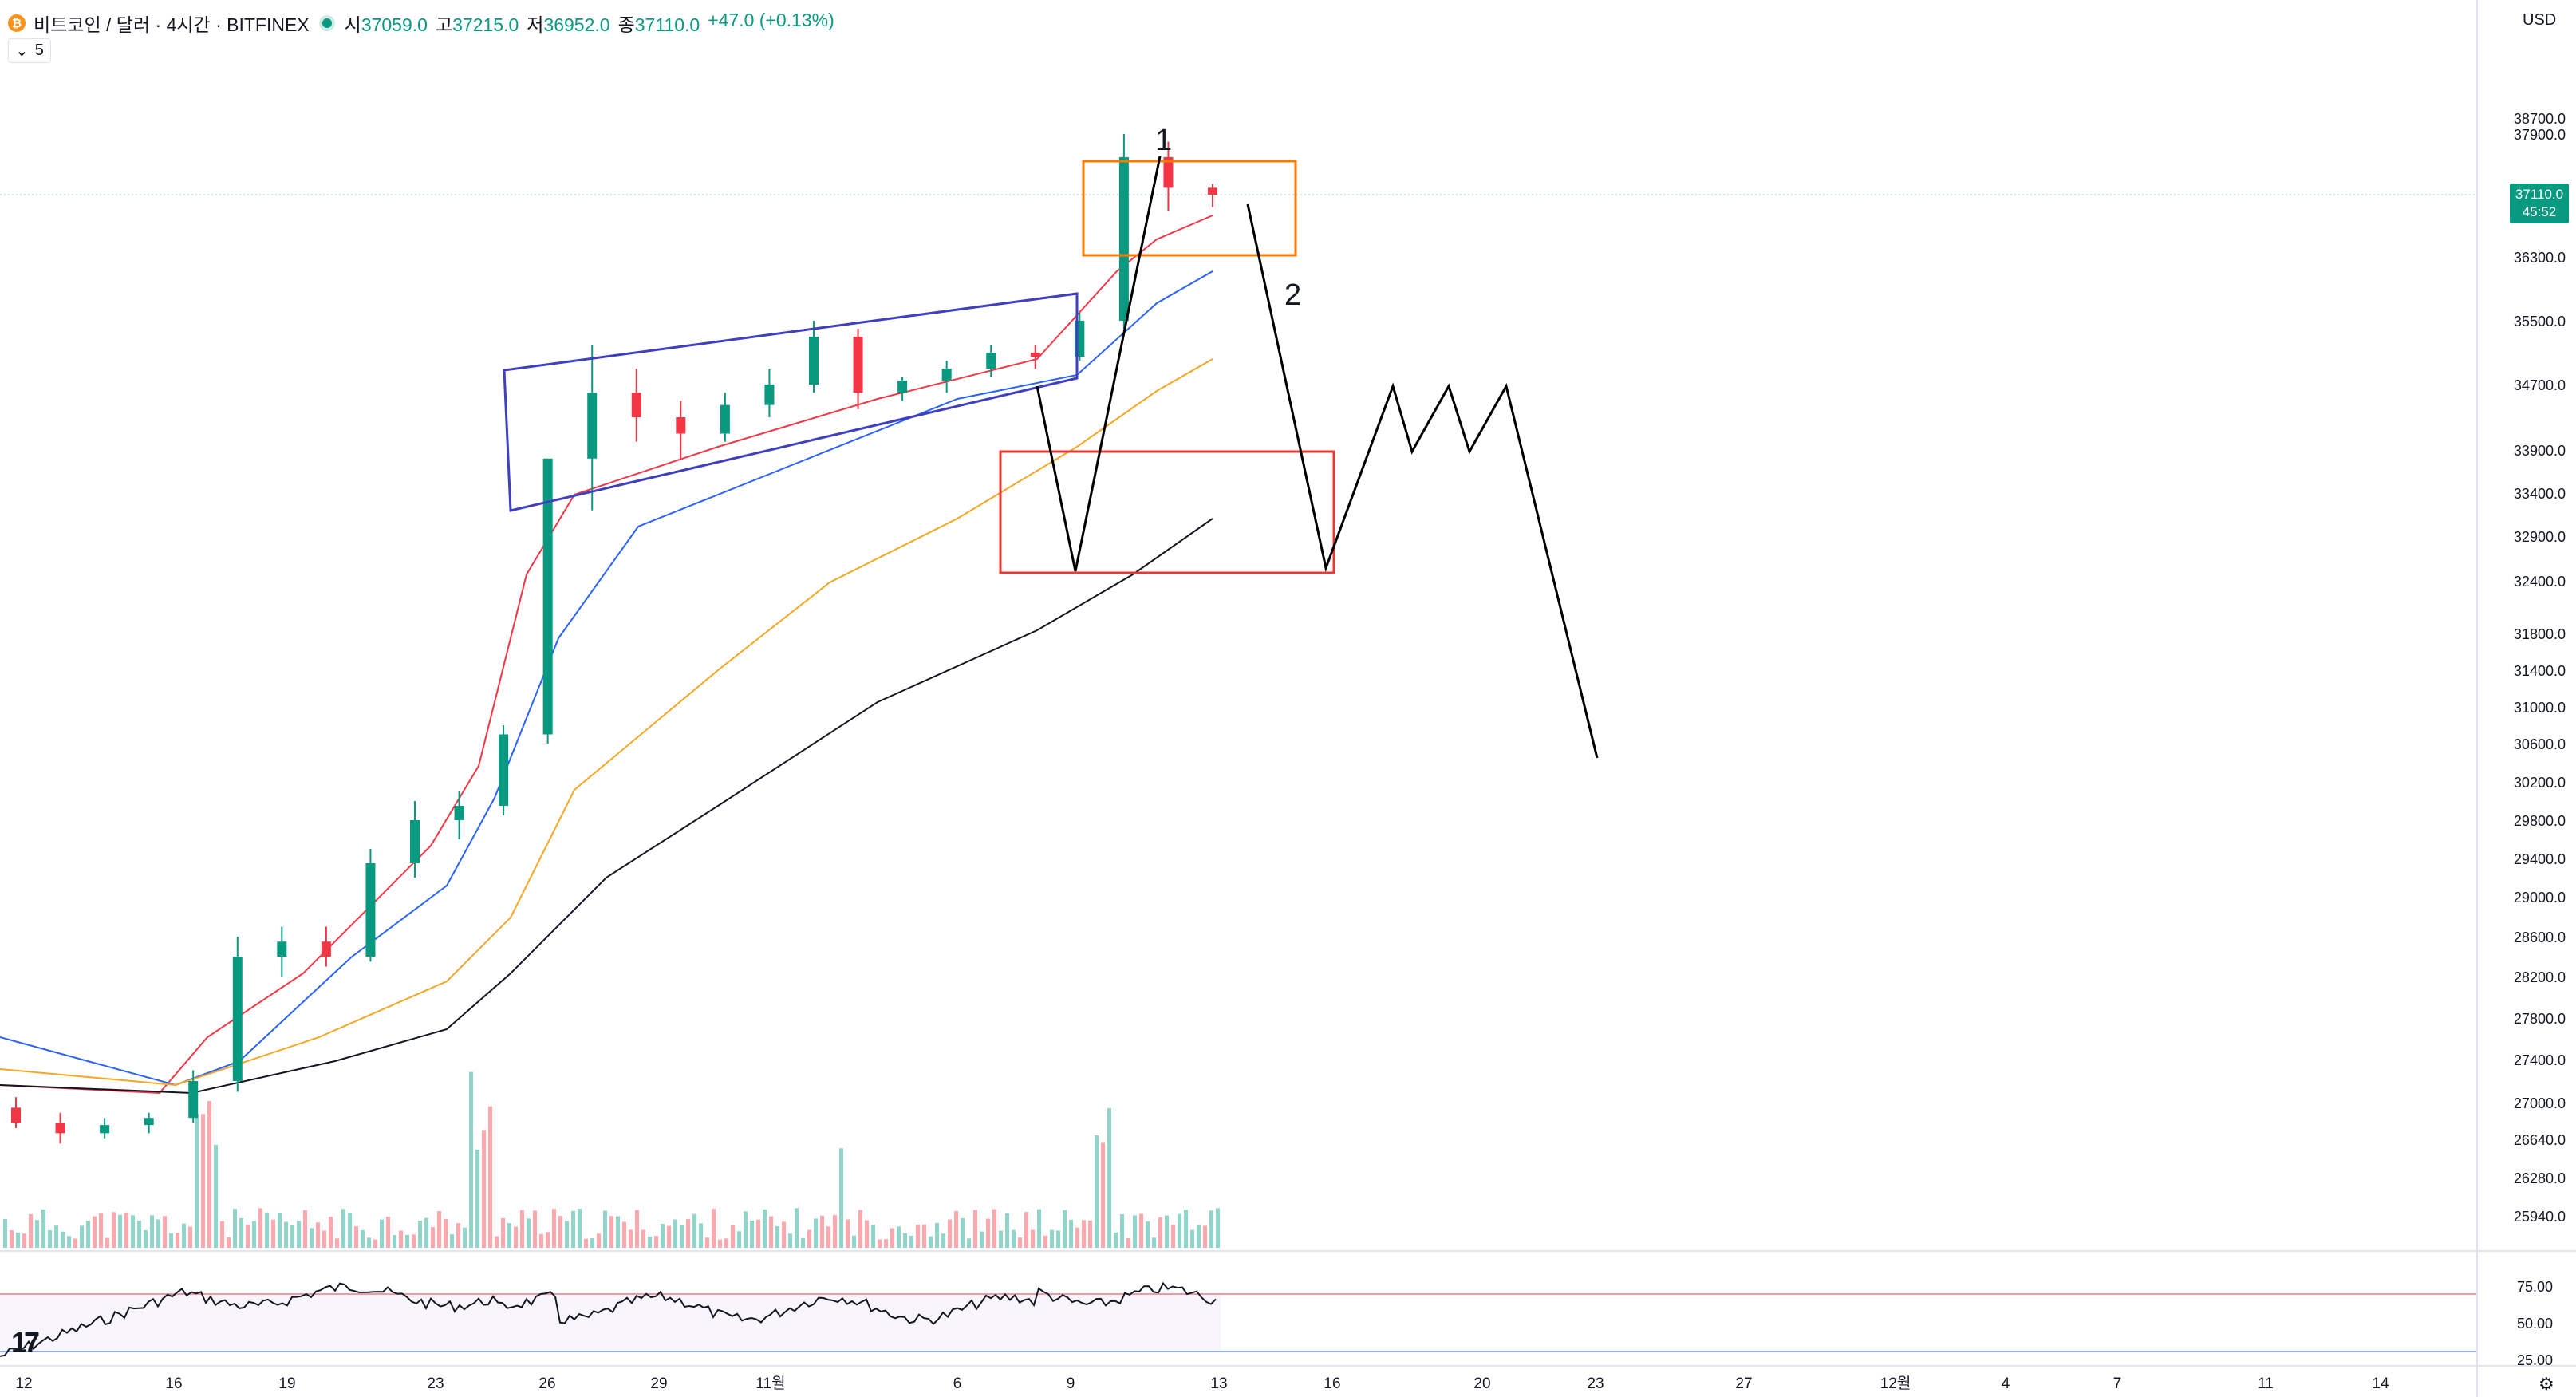 This screenshot has height=1397, width=2576. I want to click on y-tick-label: 29800.0, so click(2540, 821).